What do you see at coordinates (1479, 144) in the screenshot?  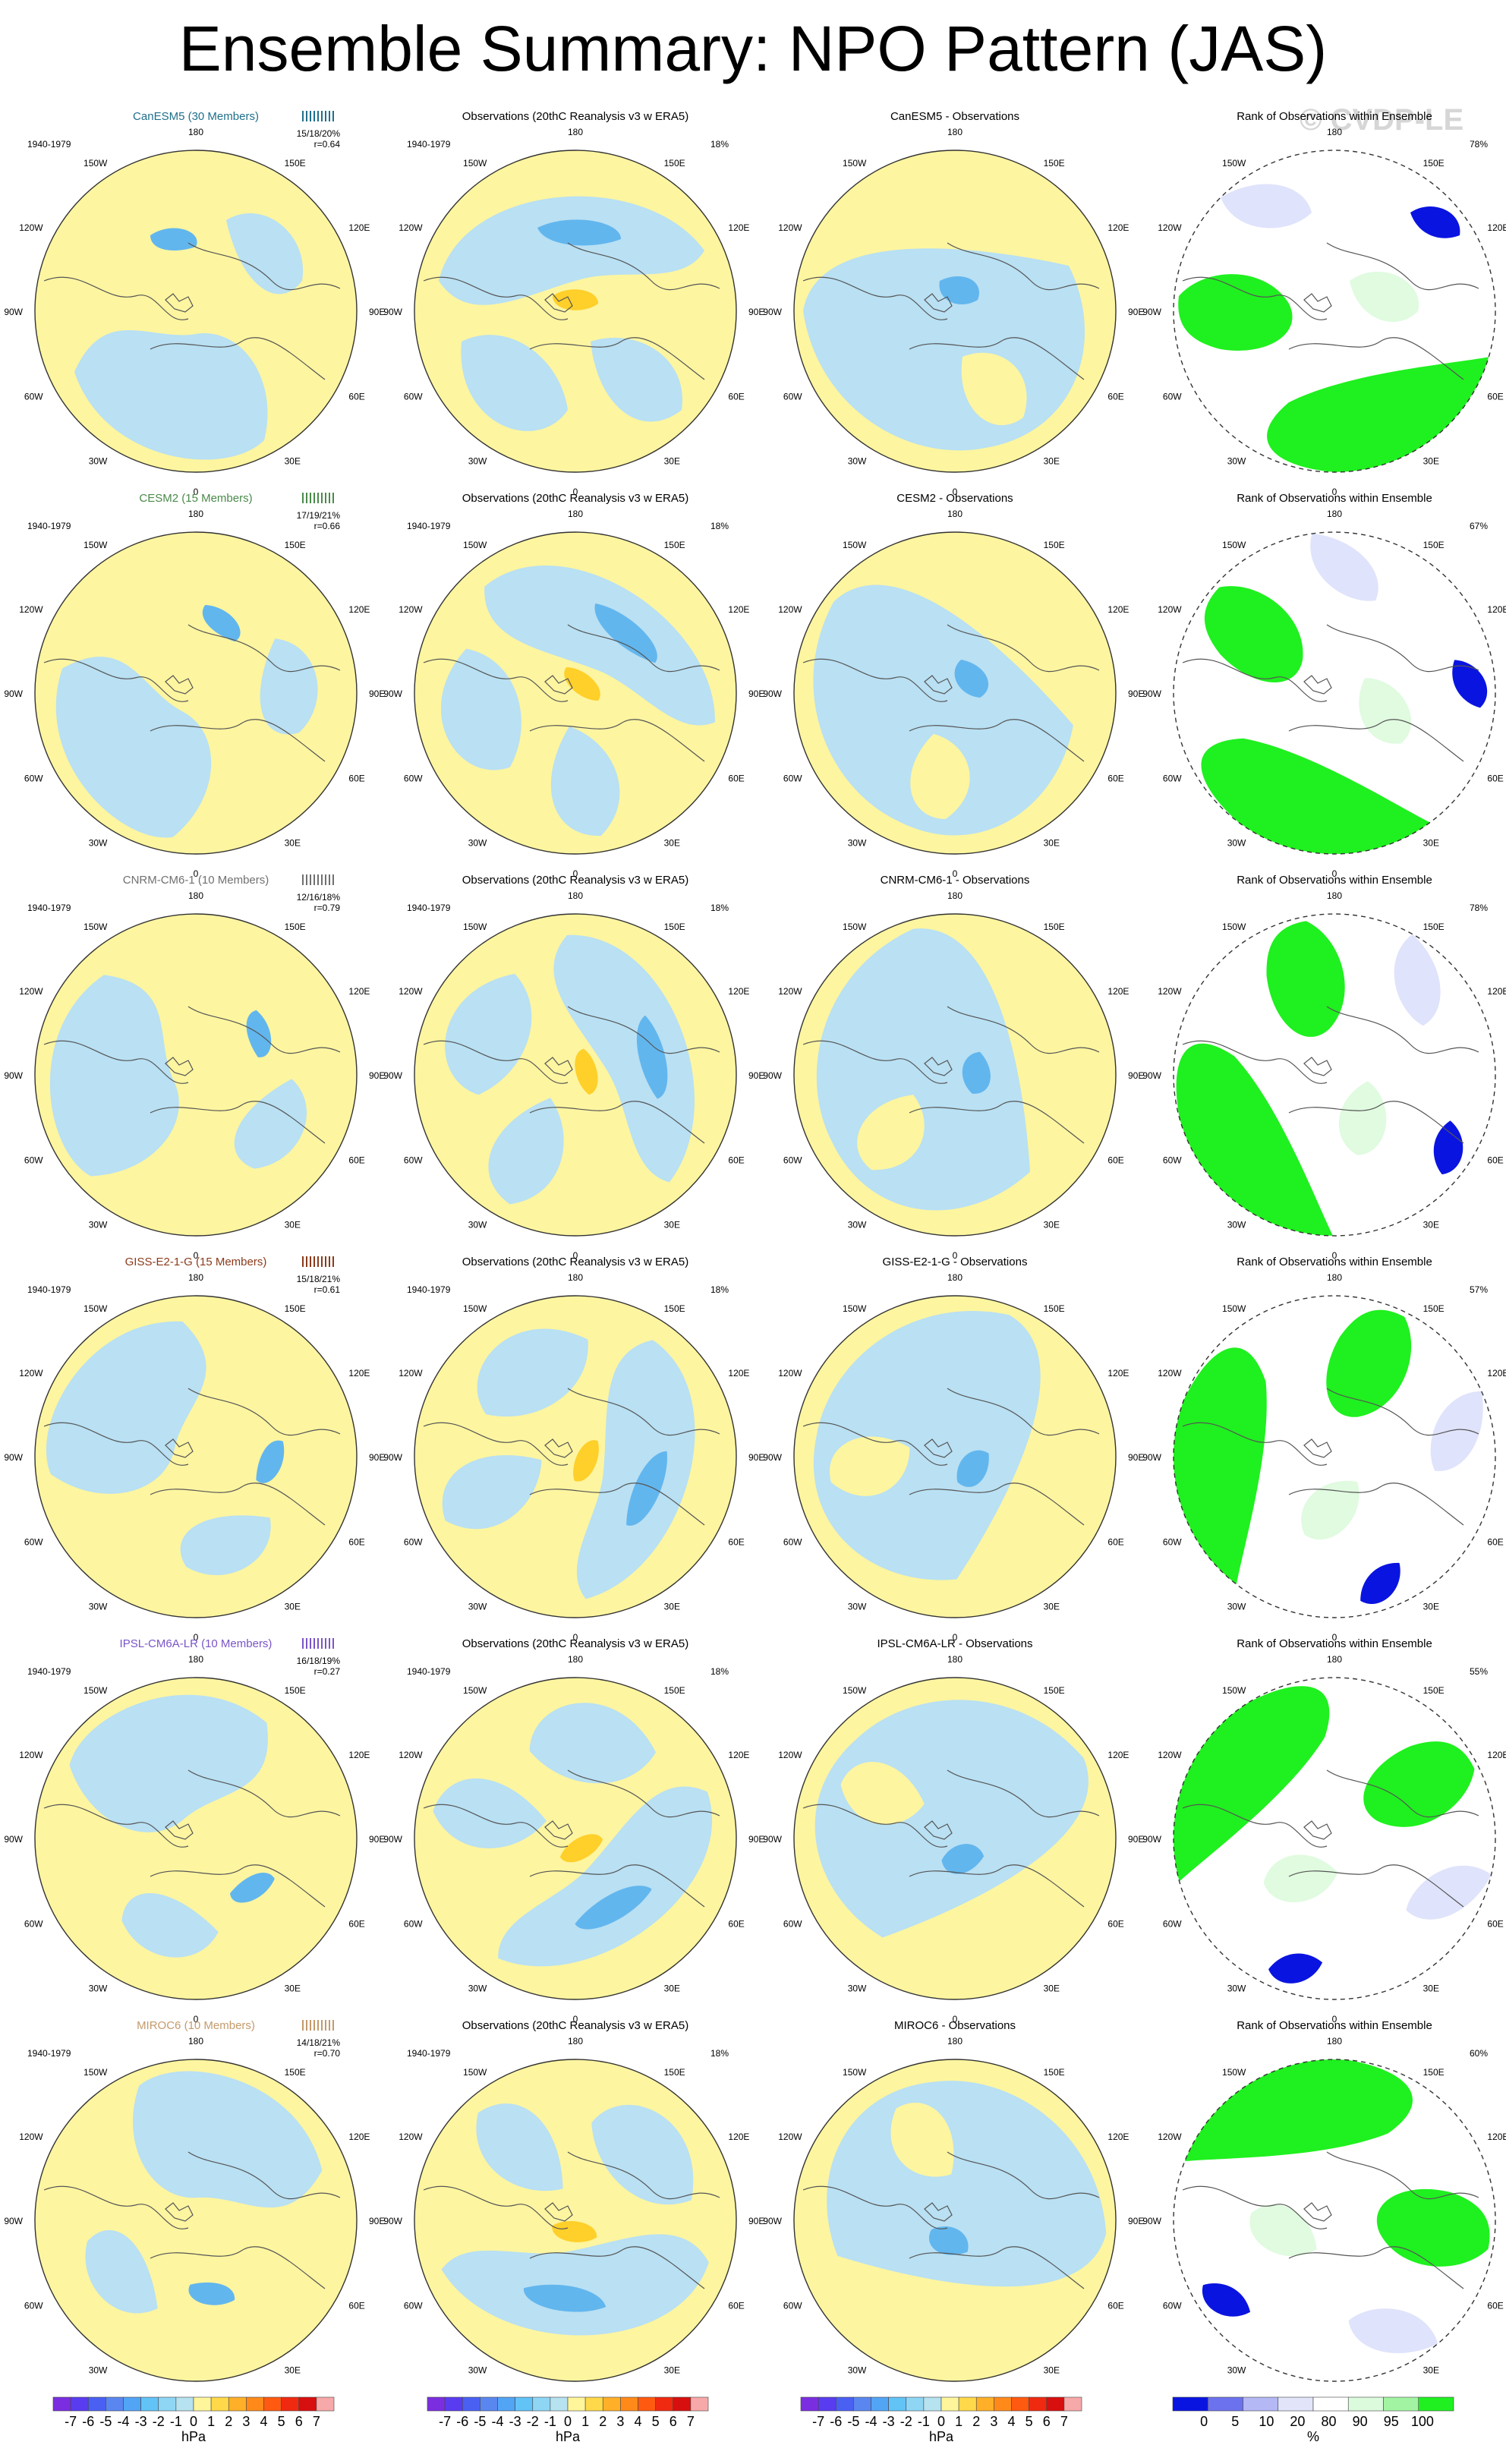 I see `rank-pct: 78%` at bounding box center [1479, 144].